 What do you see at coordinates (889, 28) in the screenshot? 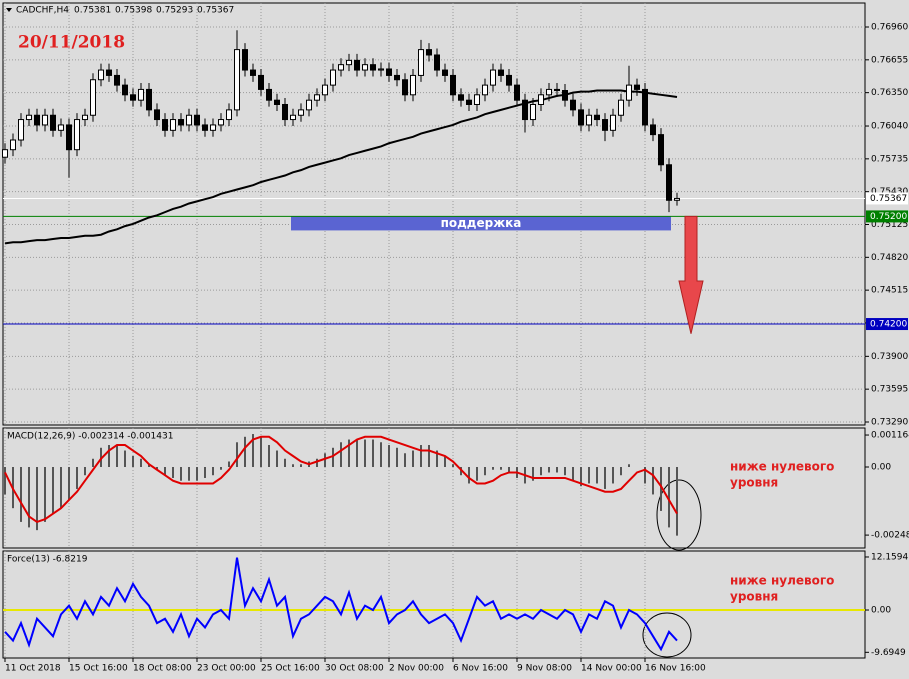
I see `y-tick-label: 0.76960` at bounding box center [889, 28].